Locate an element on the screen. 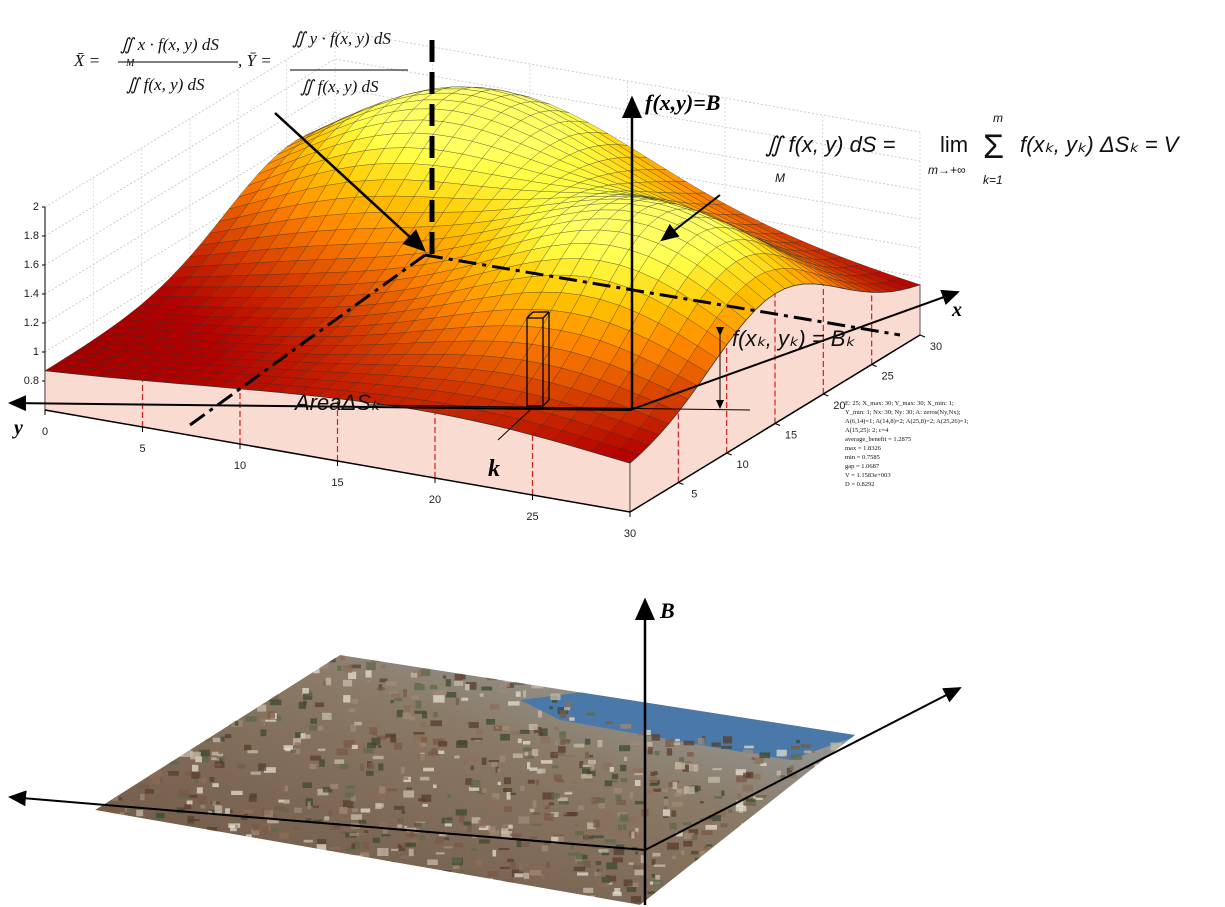 The height and width of the screenshot is (907, 1225). height-label: f(xₖ, yₖ) = Bₖ is located at coordinates (793, 338).